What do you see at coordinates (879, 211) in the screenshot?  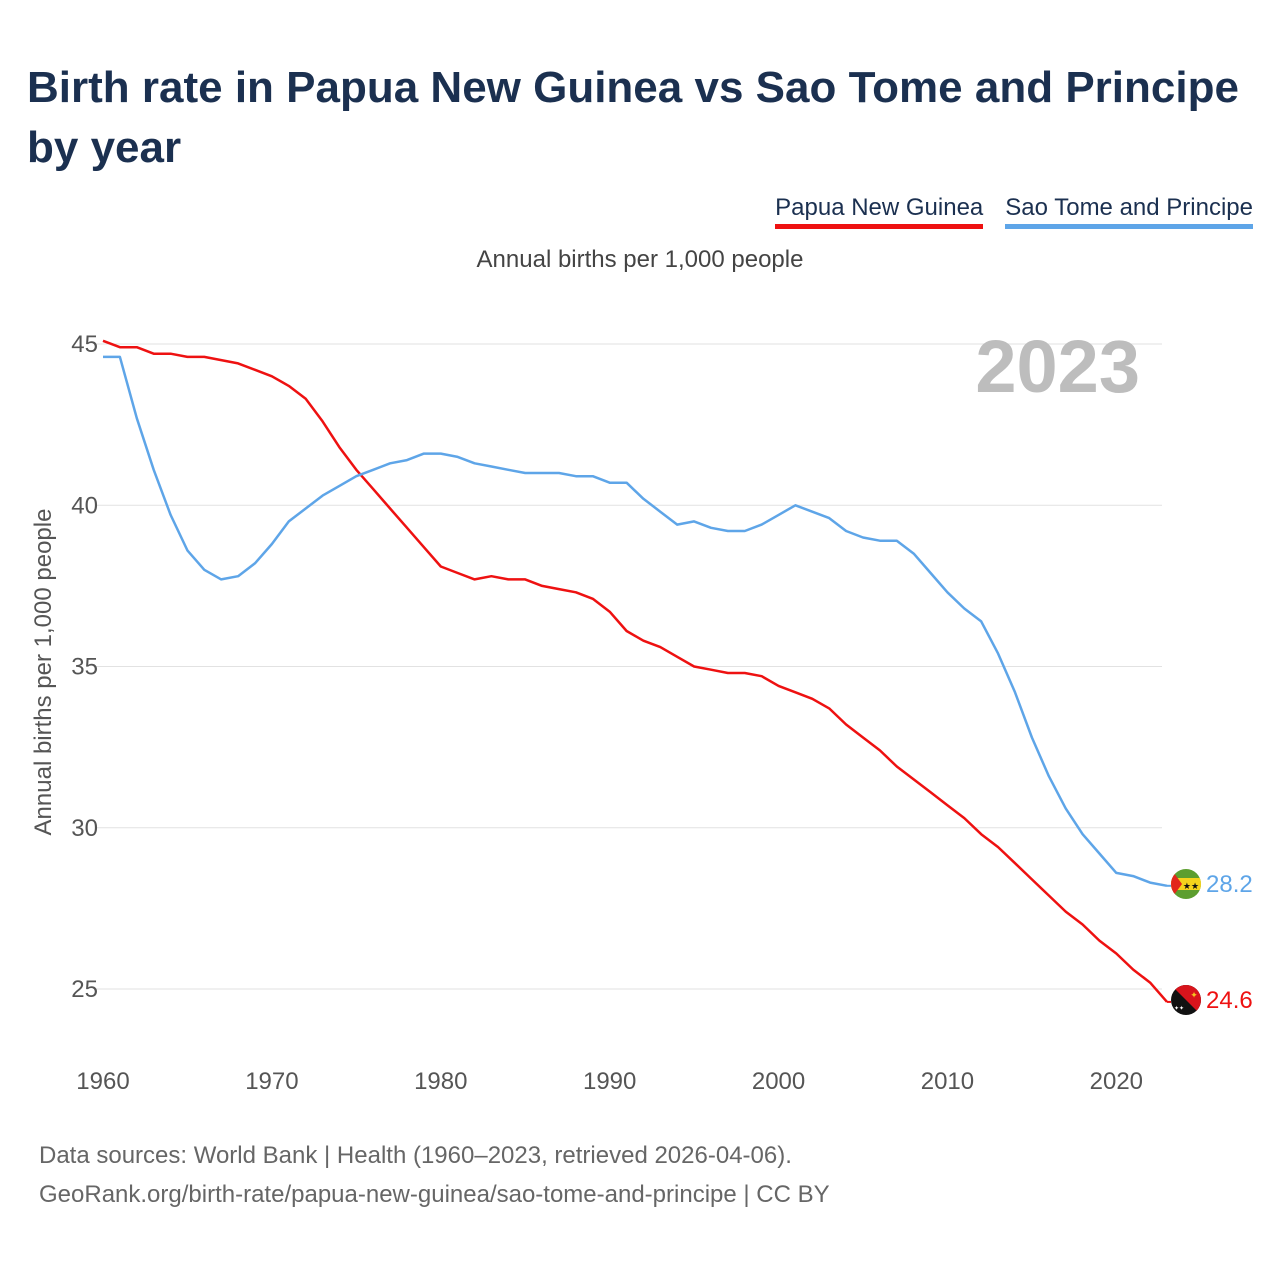 I see `legend-item-papua-new-guinea: Papua New Guinea` at bounding box center [879, 211].